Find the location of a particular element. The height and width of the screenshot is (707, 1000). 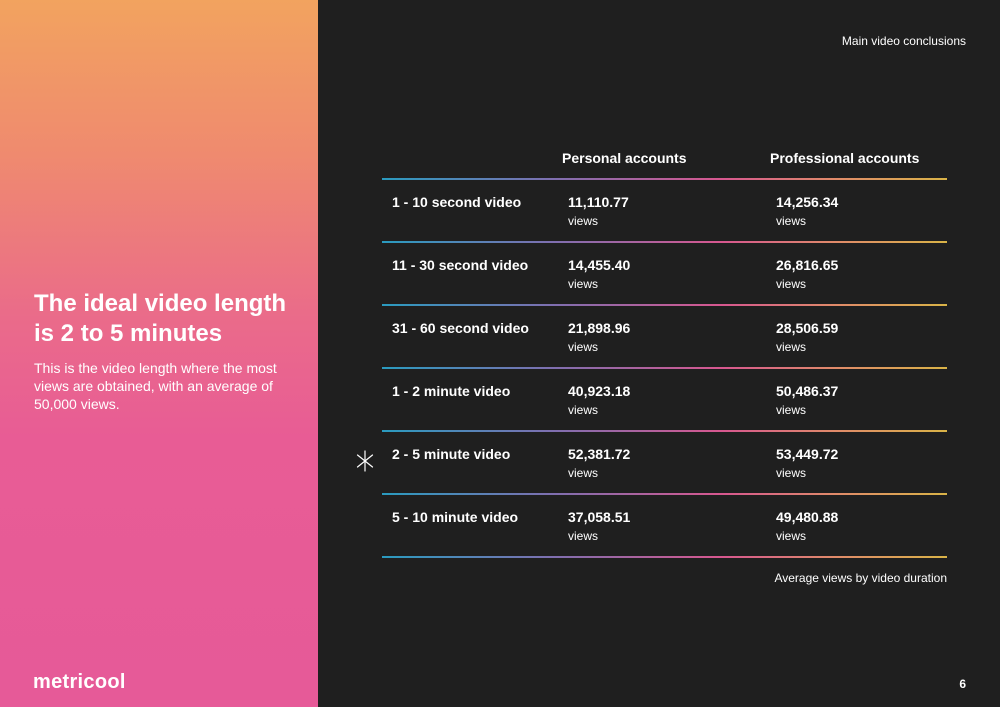

row-label: 11 - 30 second video is located at coordinates (460, 265).